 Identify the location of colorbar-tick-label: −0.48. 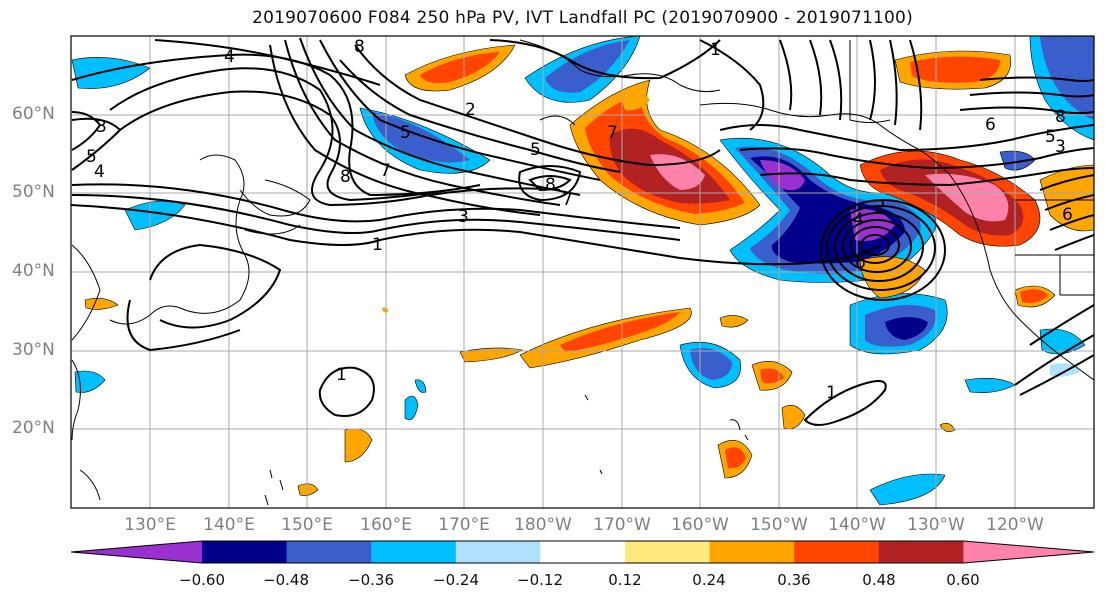
(286, 580).